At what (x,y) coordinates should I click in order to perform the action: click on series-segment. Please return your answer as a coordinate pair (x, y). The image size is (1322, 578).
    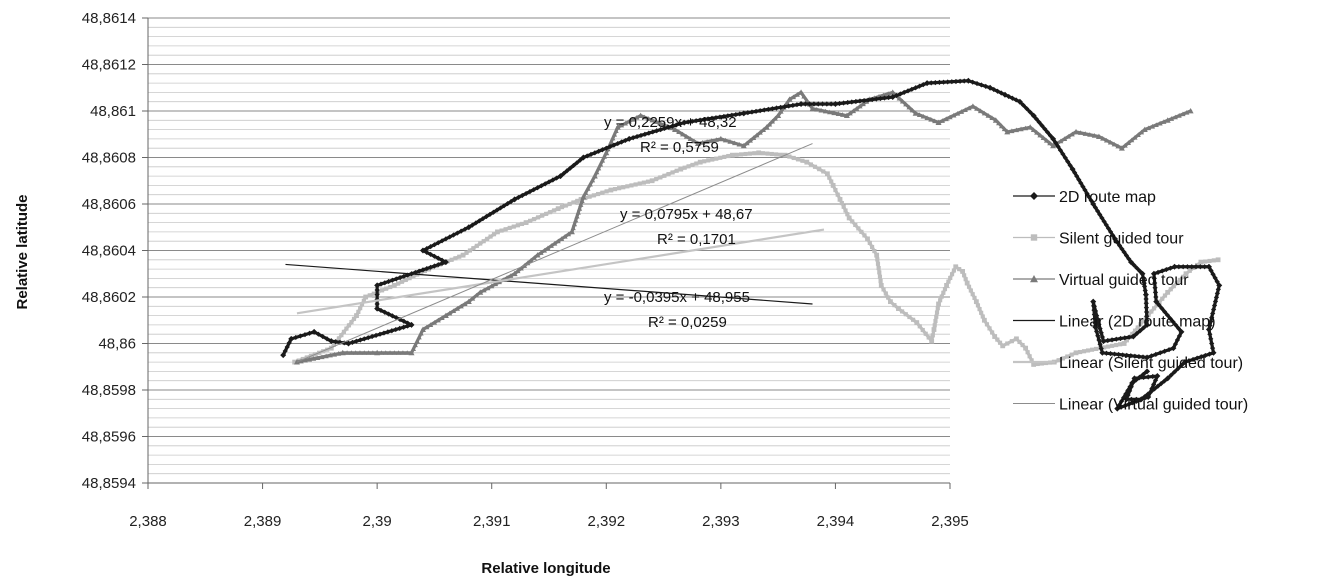
    Looking at the image, I should click on (910, 90).